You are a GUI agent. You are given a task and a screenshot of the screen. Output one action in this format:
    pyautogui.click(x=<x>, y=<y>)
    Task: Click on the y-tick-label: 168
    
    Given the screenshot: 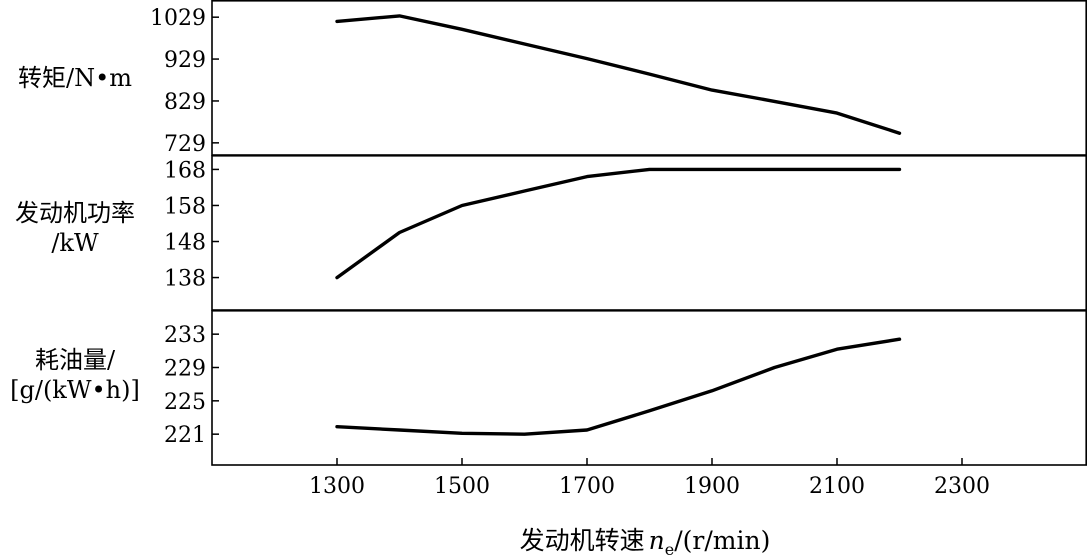 What is the action you would take?
    pyautogui.click(x=185, y=170)
    